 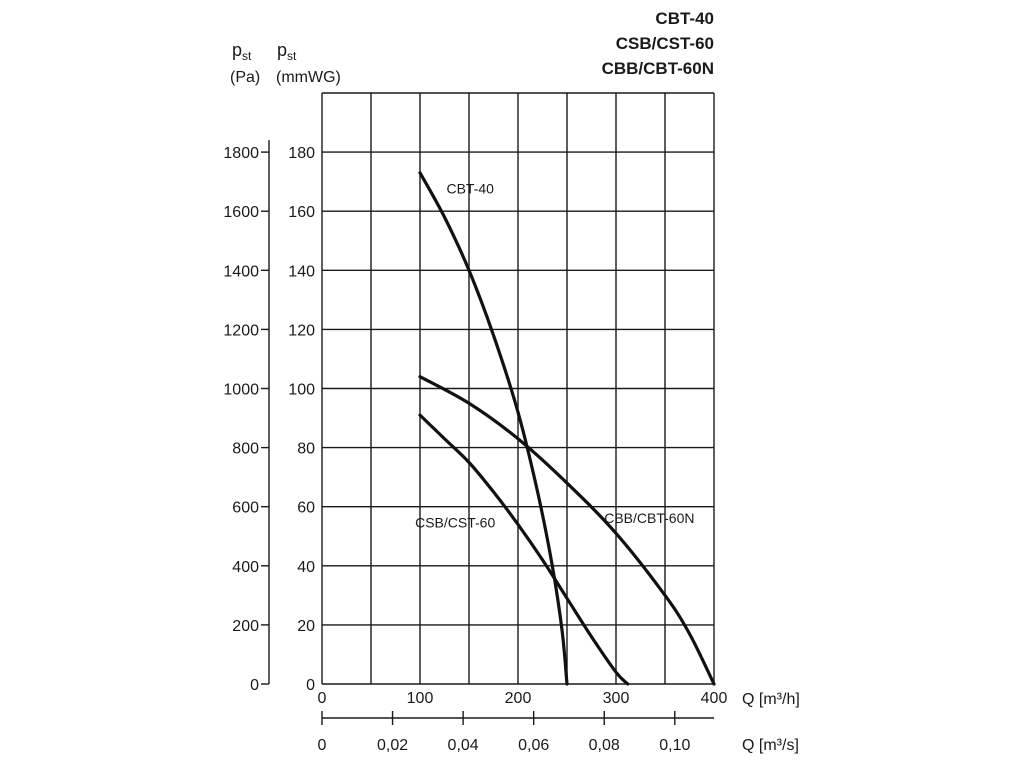 I want to click on y-axis-pa-label: pst, so click(x=242, y=51).